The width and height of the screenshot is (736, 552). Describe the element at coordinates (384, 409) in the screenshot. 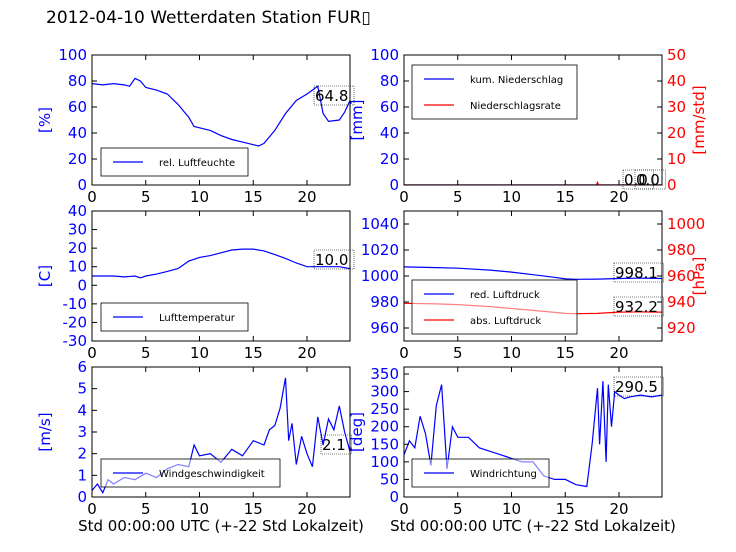

I see `y-tick-label: 250` at that location.